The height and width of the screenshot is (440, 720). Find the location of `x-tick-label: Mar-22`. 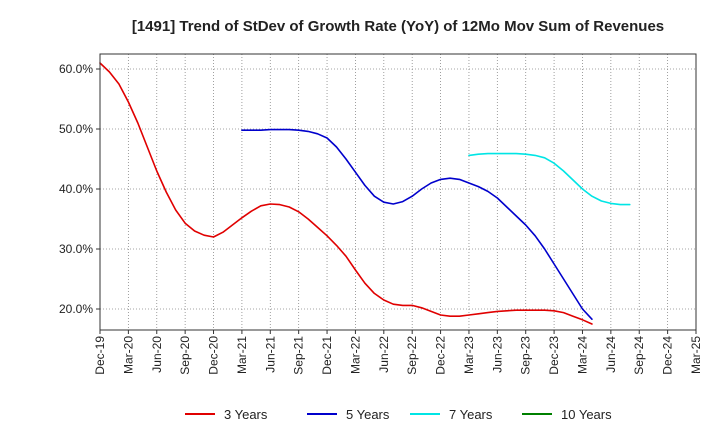

x-tick-label: Mar-22 is located at coordinates (355, 355).